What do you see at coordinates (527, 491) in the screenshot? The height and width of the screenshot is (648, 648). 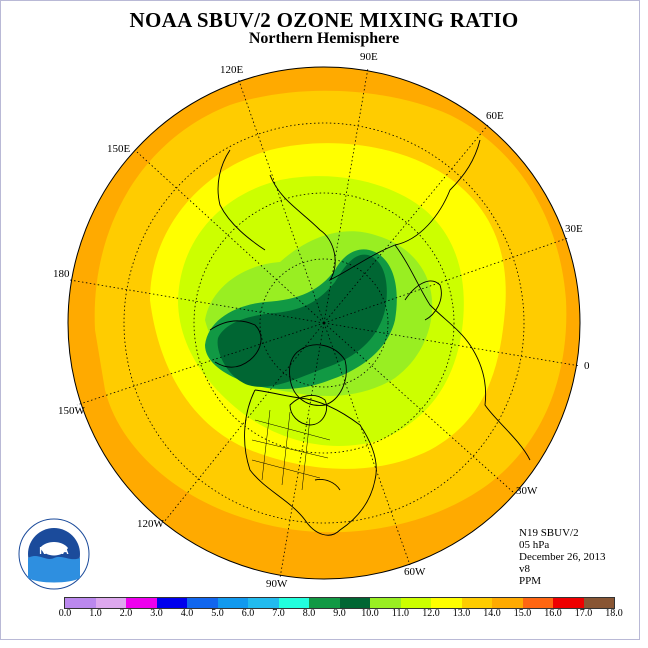 I see `lon-label-30w: 30W` at bounding box center [527, 491].